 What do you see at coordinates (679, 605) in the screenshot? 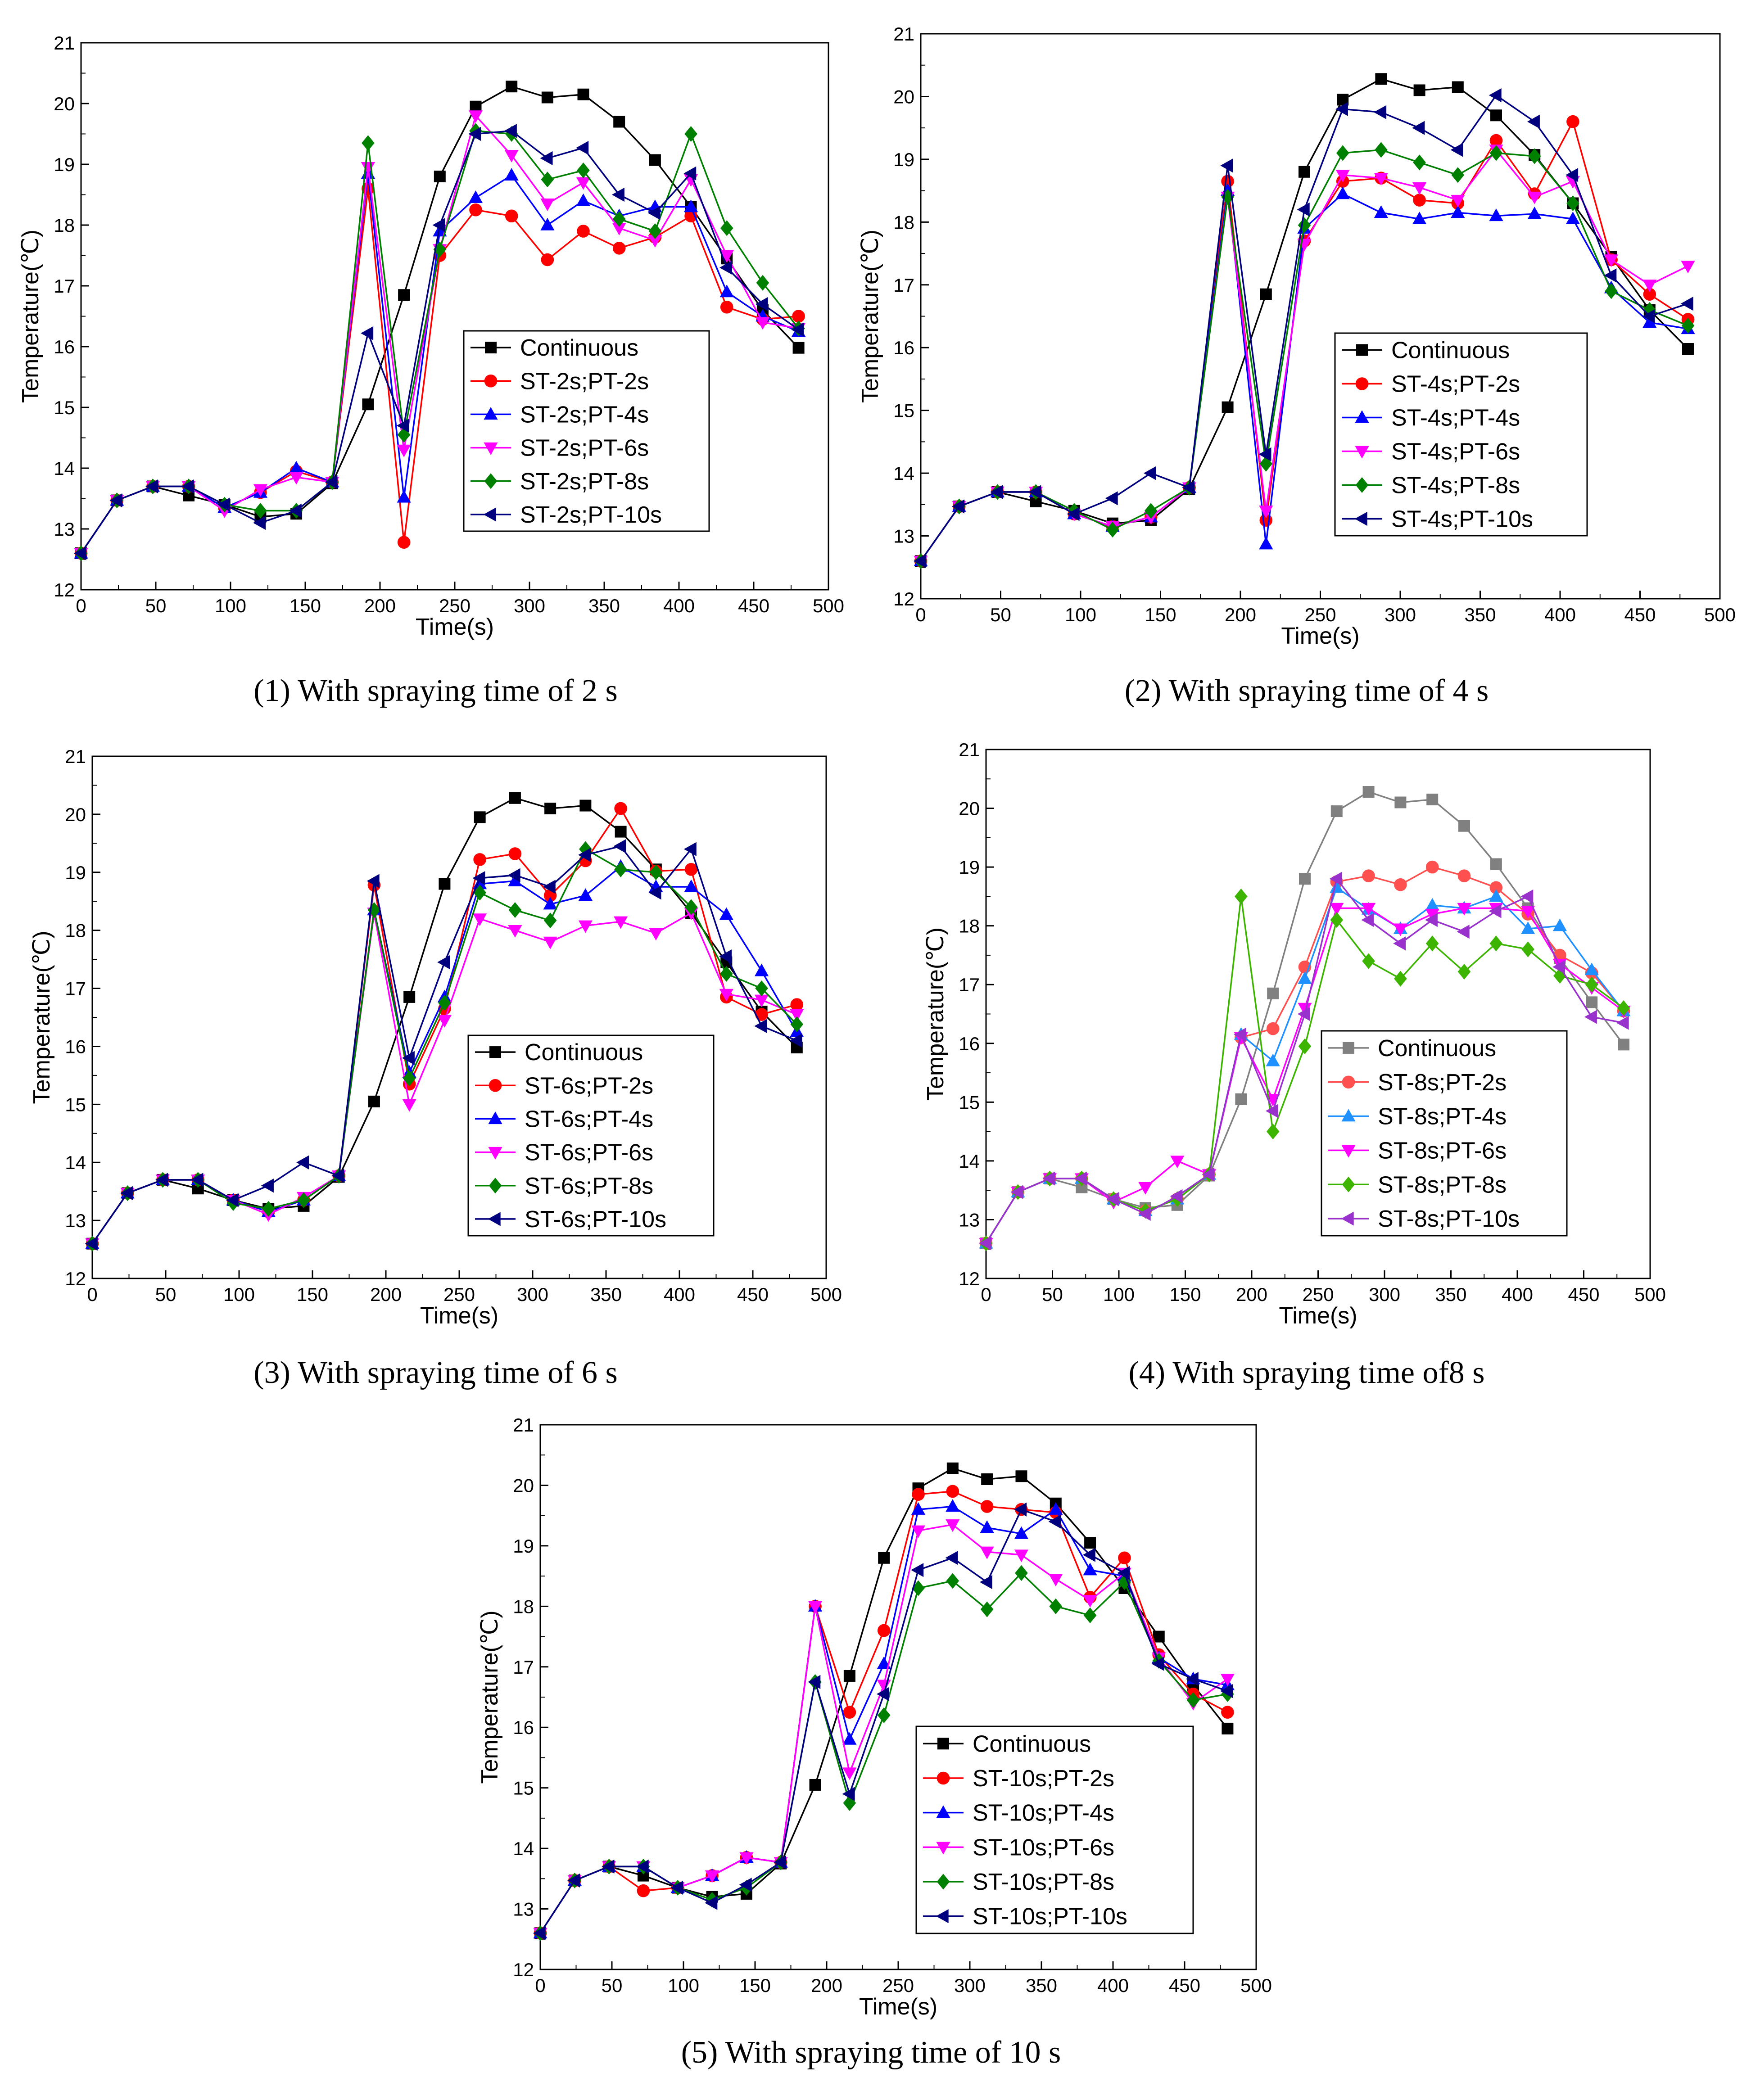
I see `x-tick-label-1: 400` at bounding box center [679, 605].